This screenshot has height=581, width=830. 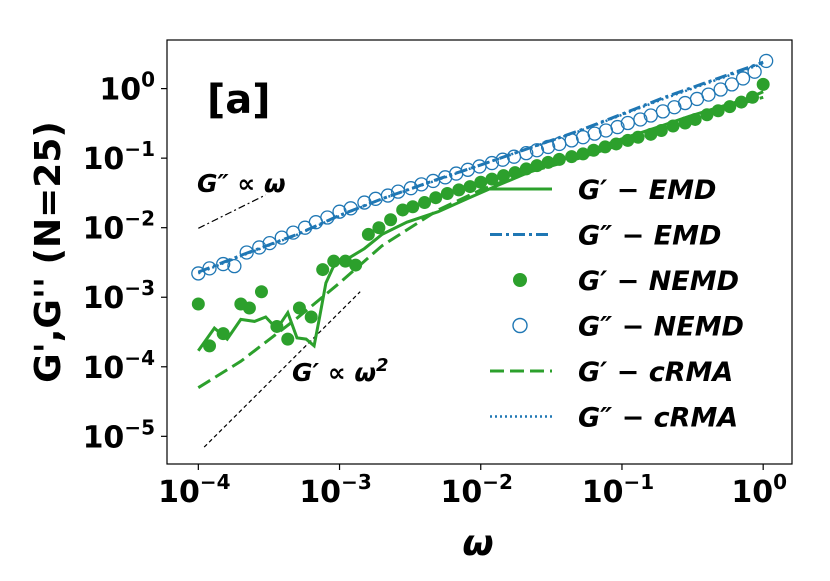 What do you see at coordinates (48, 252) in the screenshot?
I see `y-axis-label: G',G'' (N=25)` at bounding box center [48, 252].